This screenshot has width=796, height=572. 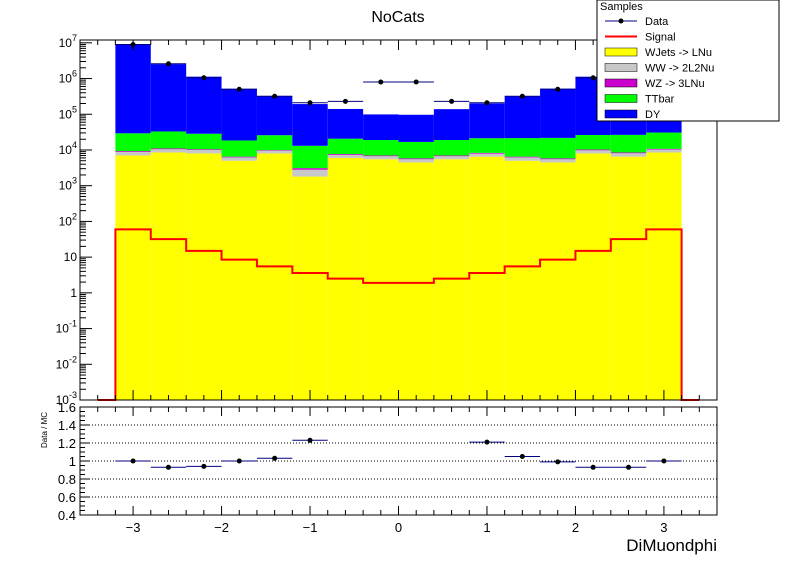 What do you see at coordinates (621, 83) in the screenshot?
I see `legend-swatch-wz-3lnu` at bounding box center [621, 83].